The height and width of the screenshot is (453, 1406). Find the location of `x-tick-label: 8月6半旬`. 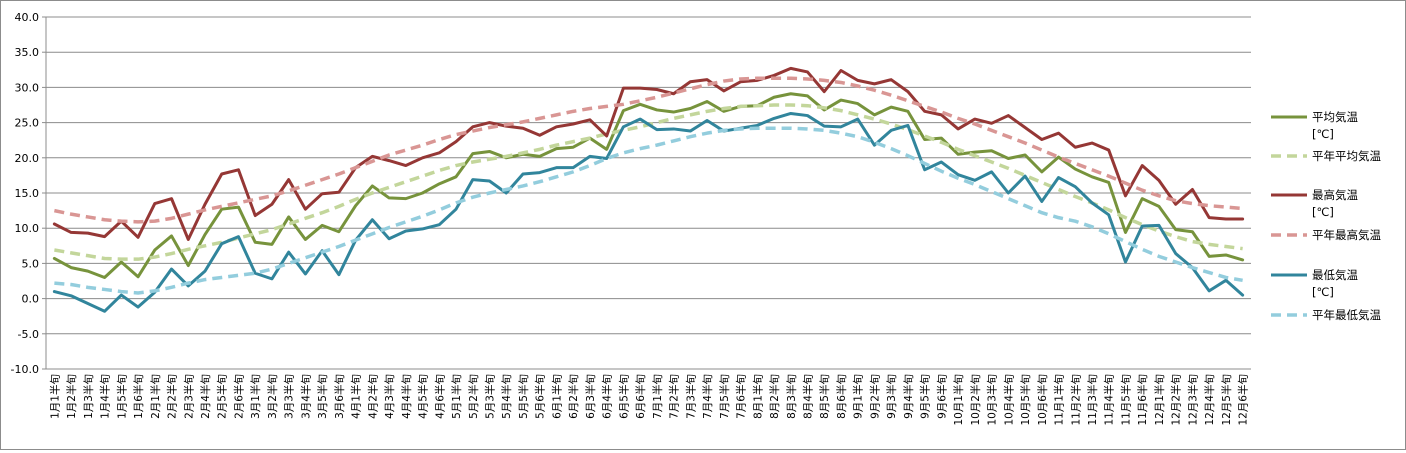

x-tick-label: 8月6半旬 is located at coordinates (841, 396).